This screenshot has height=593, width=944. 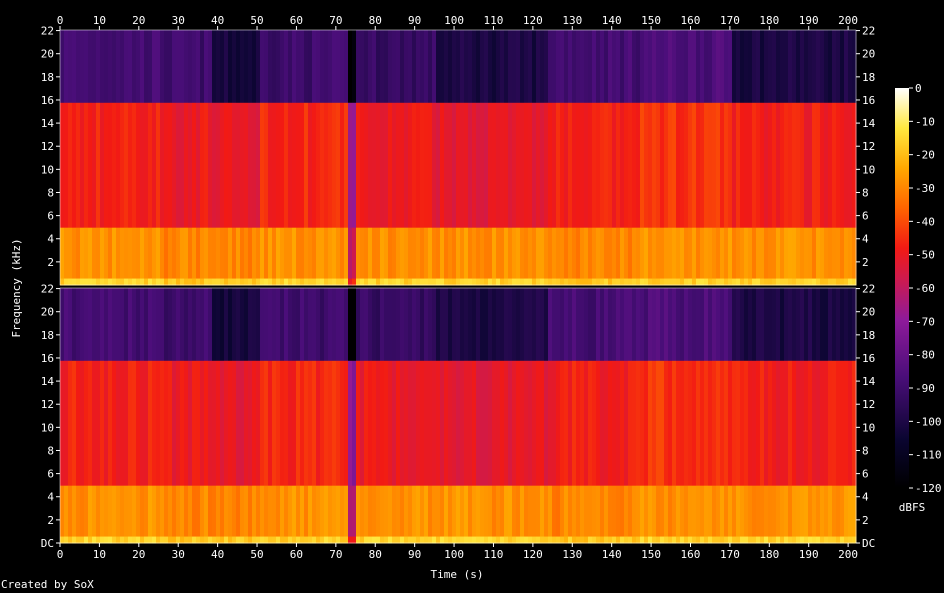 What do you see at coordinates (47, 169) in the screenshot?
I see `y-tick-label-left: 10` at bounding box center [47, 169].